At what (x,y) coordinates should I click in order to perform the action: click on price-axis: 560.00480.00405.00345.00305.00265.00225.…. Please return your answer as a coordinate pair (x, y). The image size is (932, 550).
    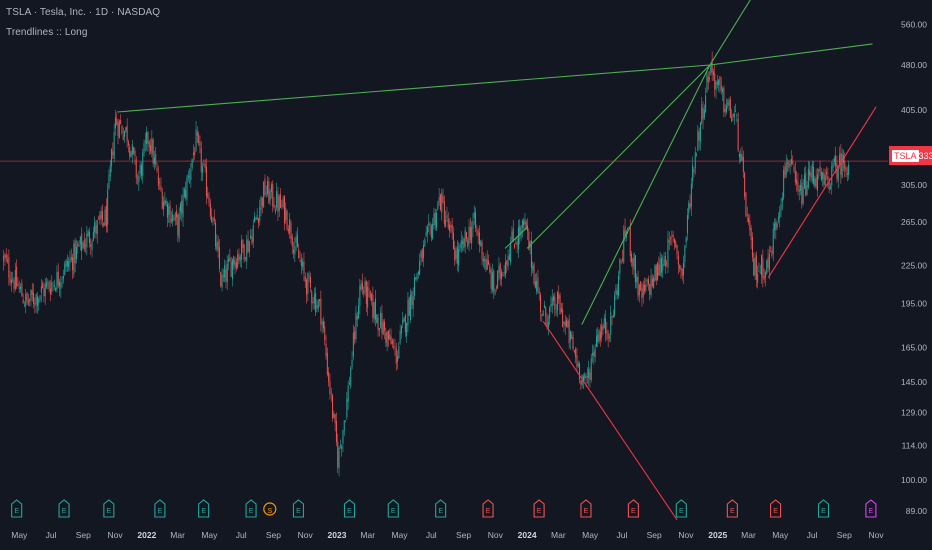
    Looking at the image, I should click on (914, 267).